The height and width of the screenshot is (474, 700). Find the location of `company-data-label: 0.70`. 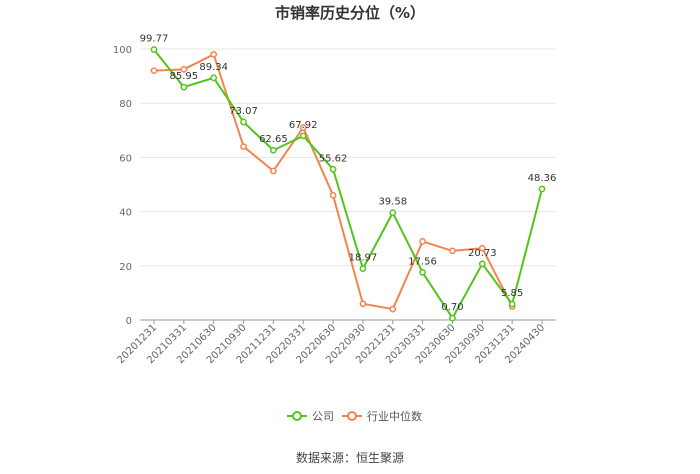

company-data-label: 0.70 is located at coordinates (452, 307).